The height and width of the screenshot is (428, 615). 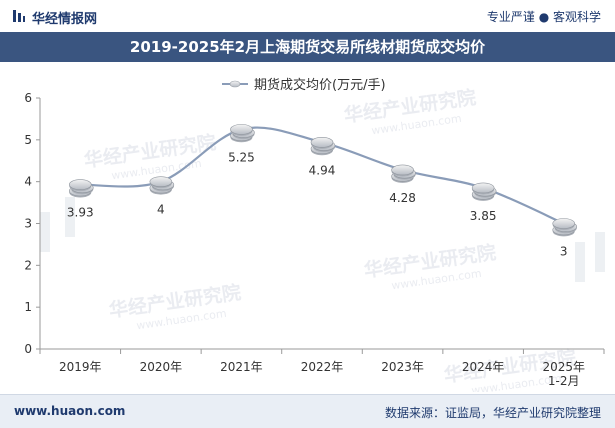 What do you see at coordinates (161, 367) in the screenshot?
I see `x-tick-label: 2020年` at bounding box center [161, 367].